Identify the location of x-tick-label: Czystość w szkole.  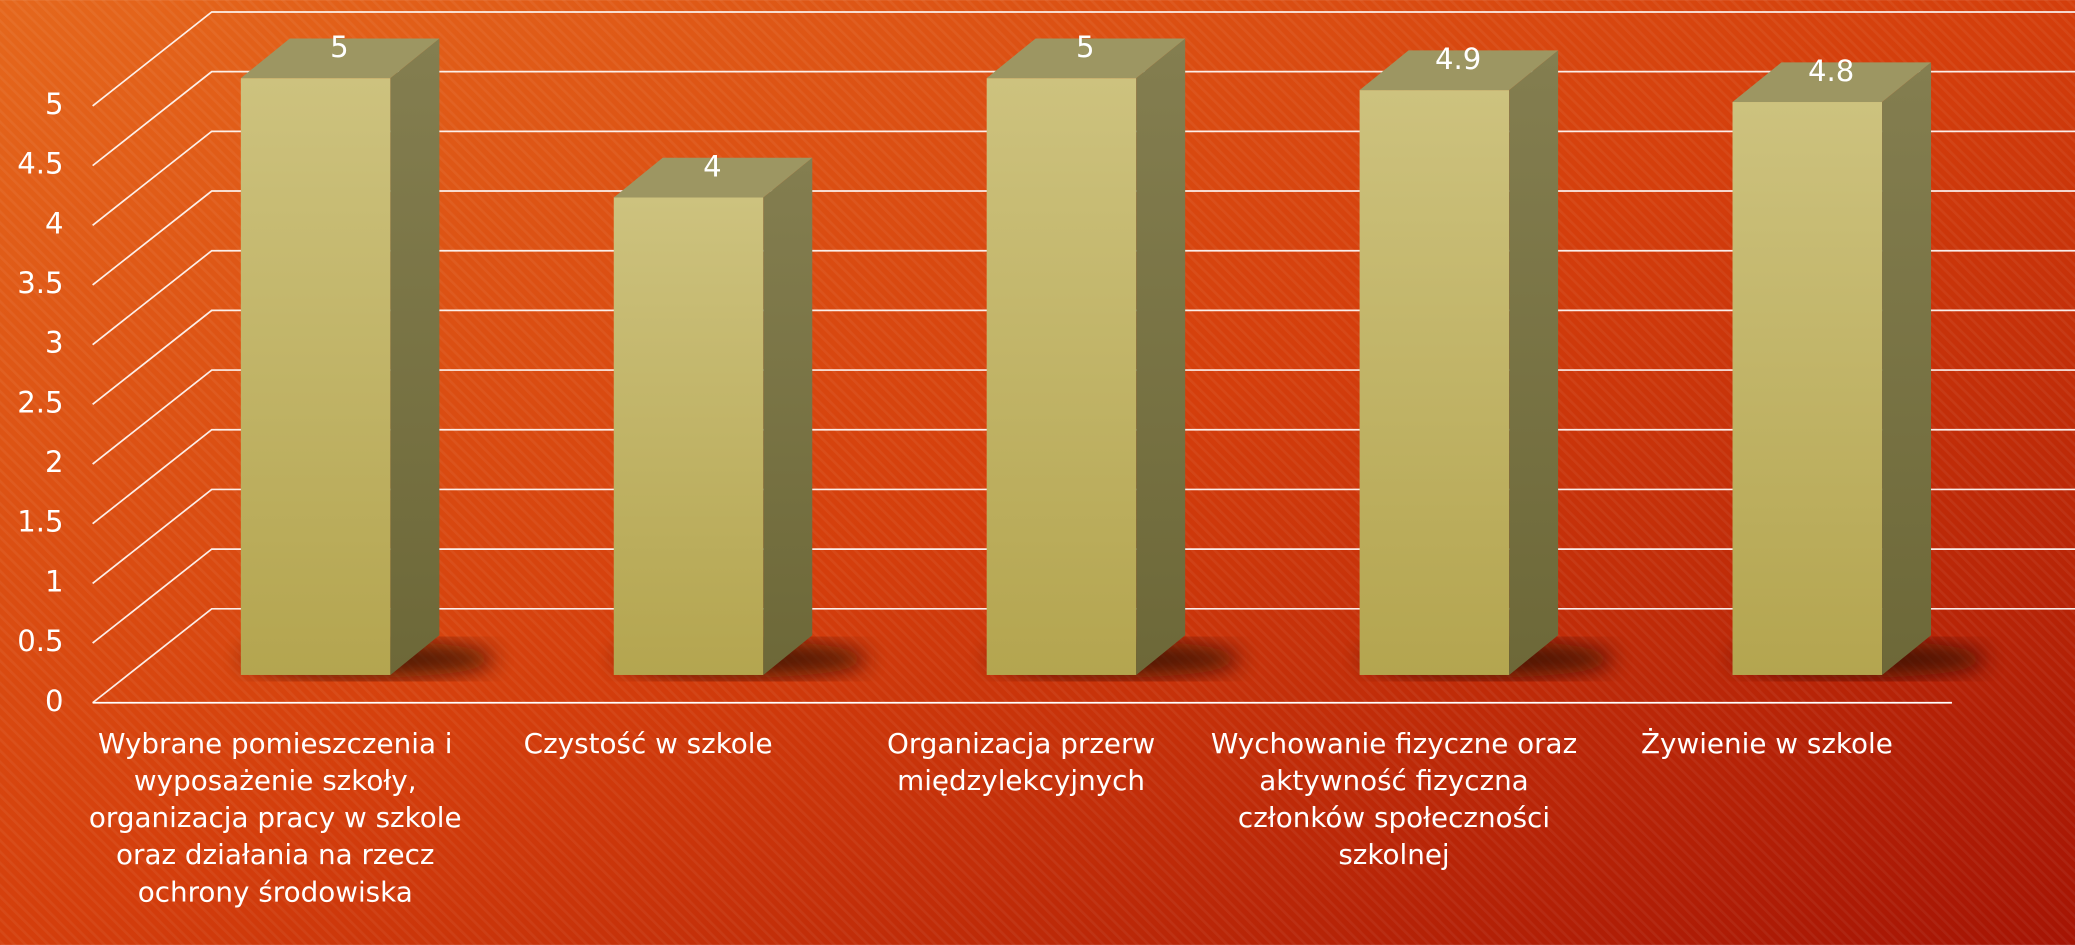
(648, 743).